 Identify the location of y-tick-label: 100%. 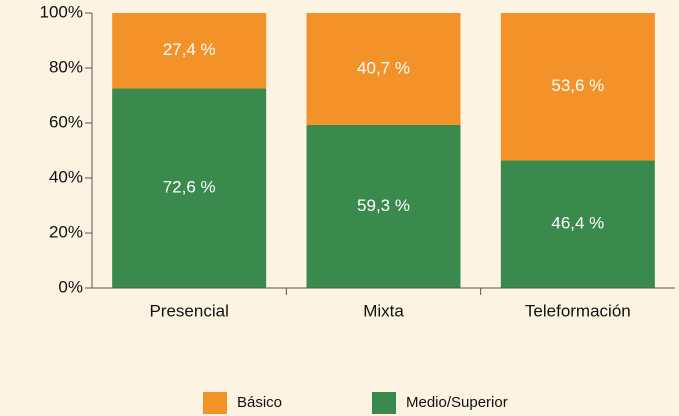
(61, 11).